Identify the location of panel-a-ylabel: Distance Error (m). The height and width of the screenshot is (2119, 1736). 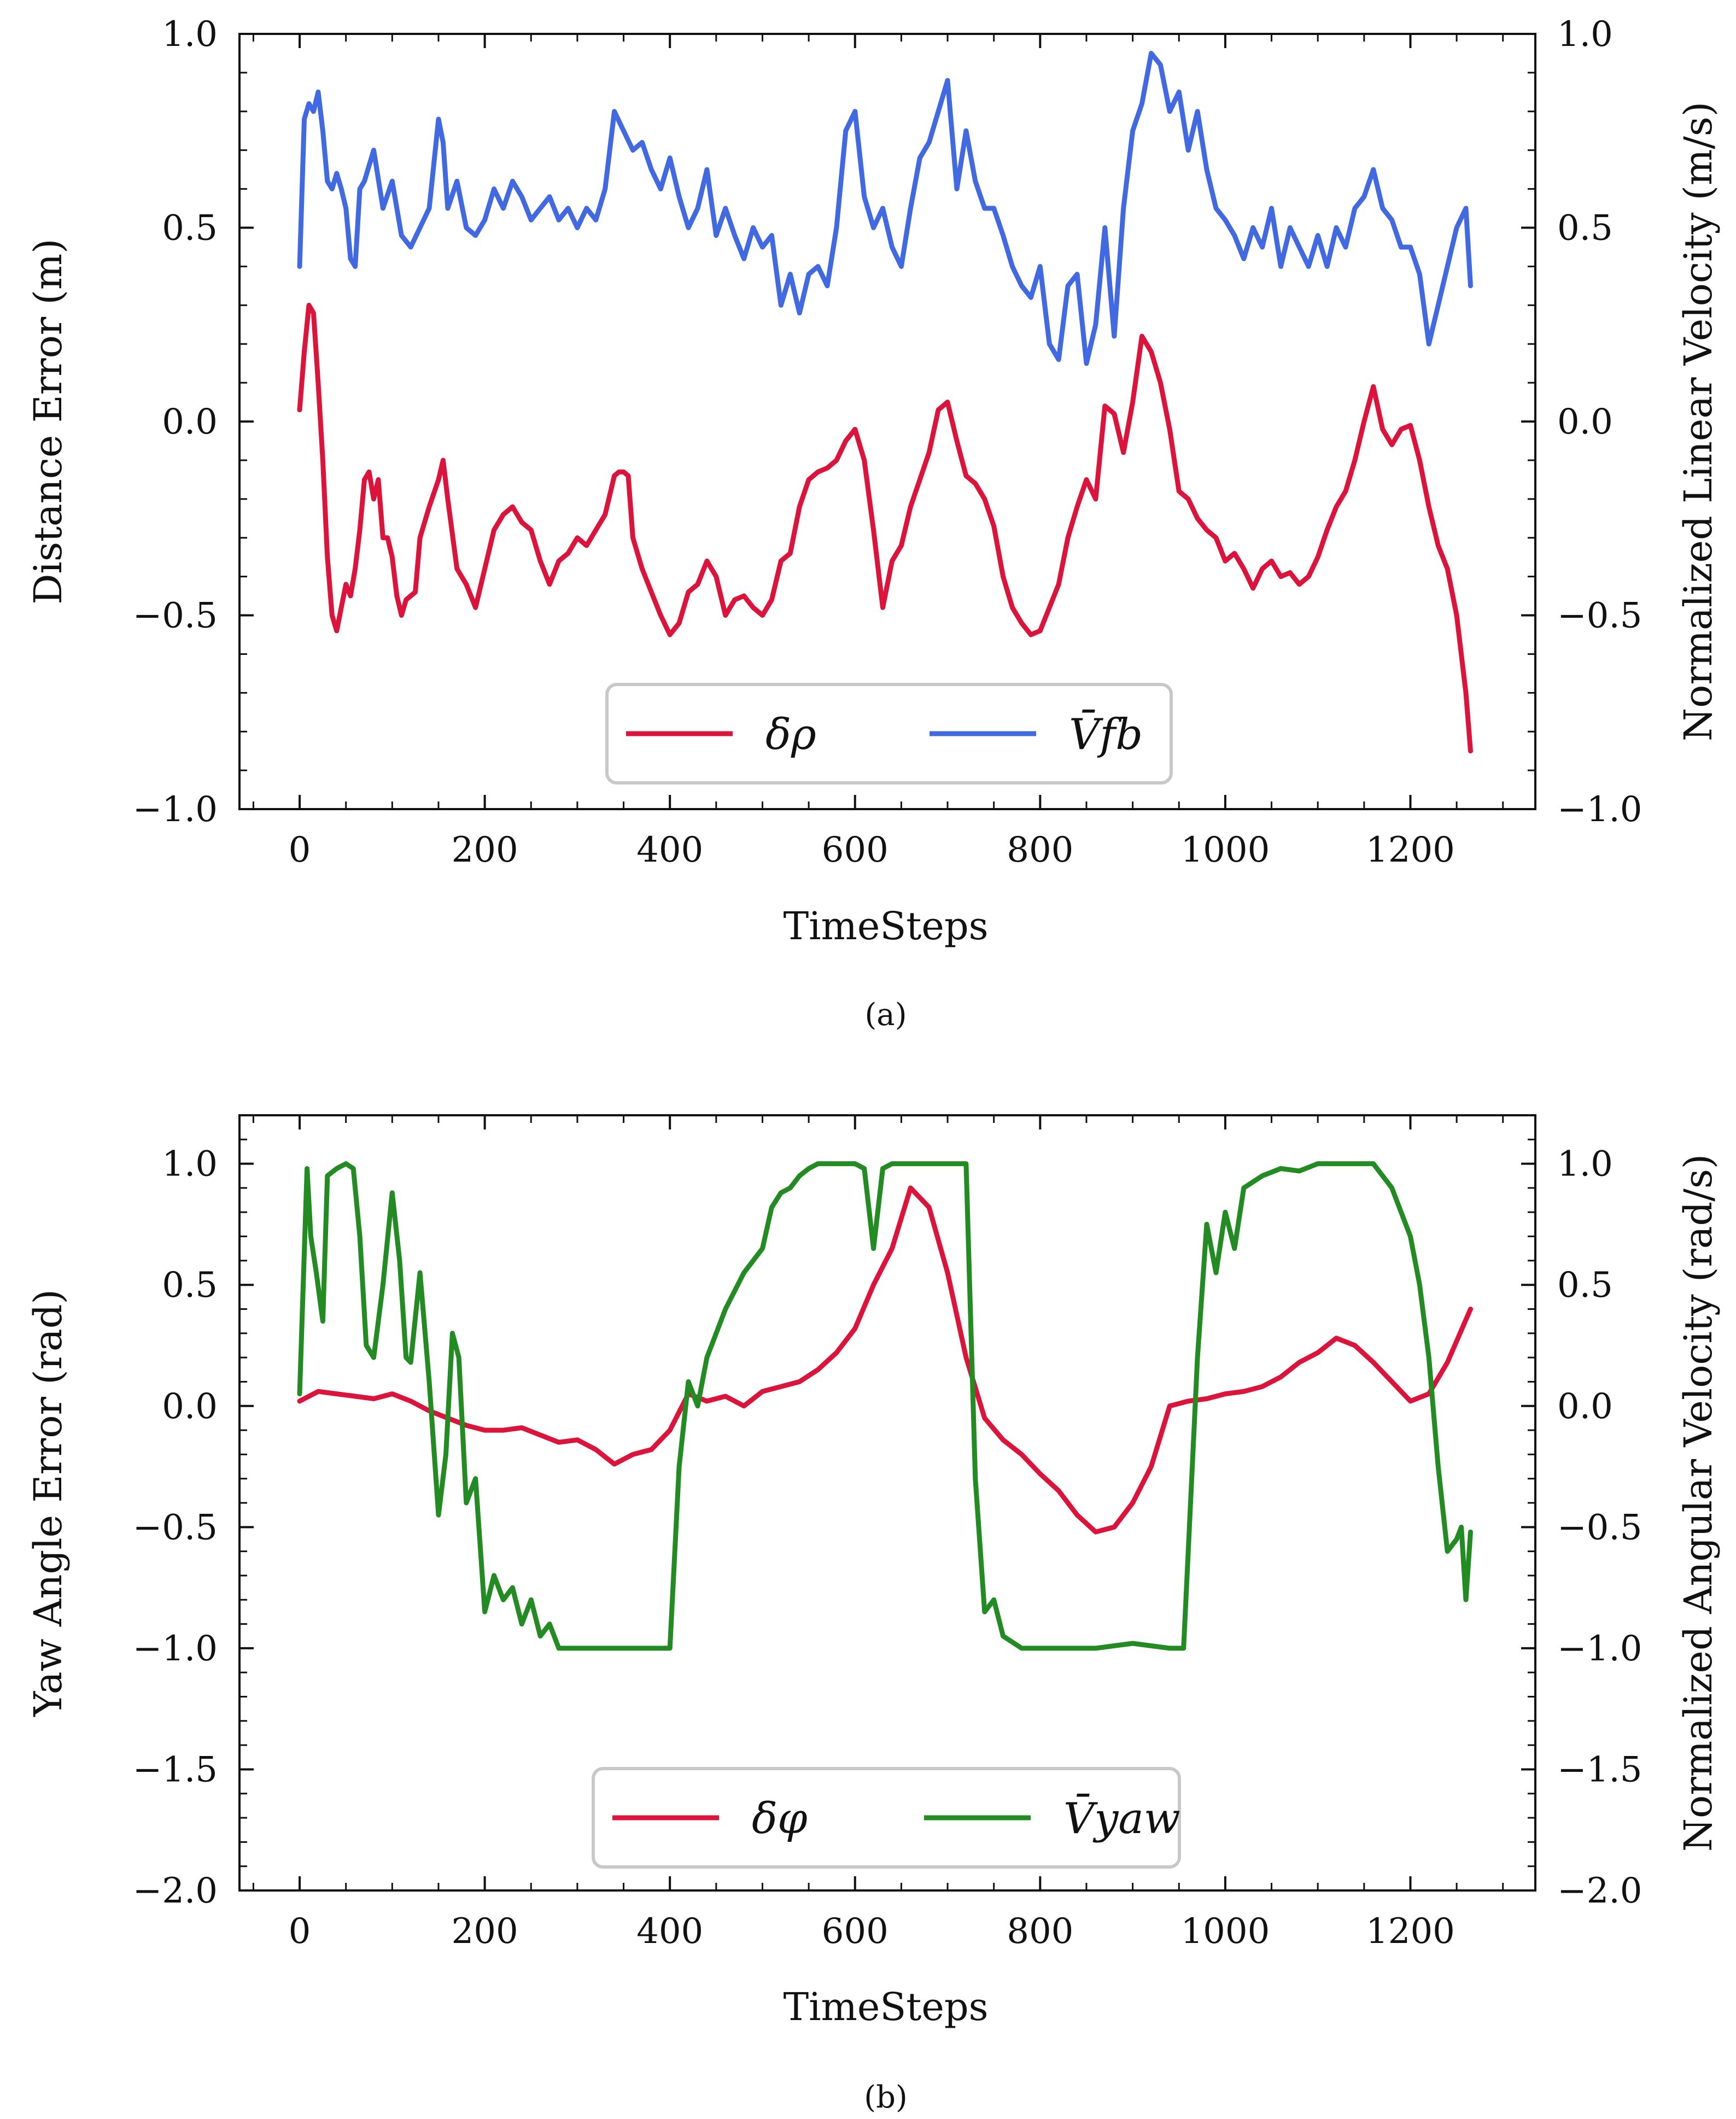
(48, 421).